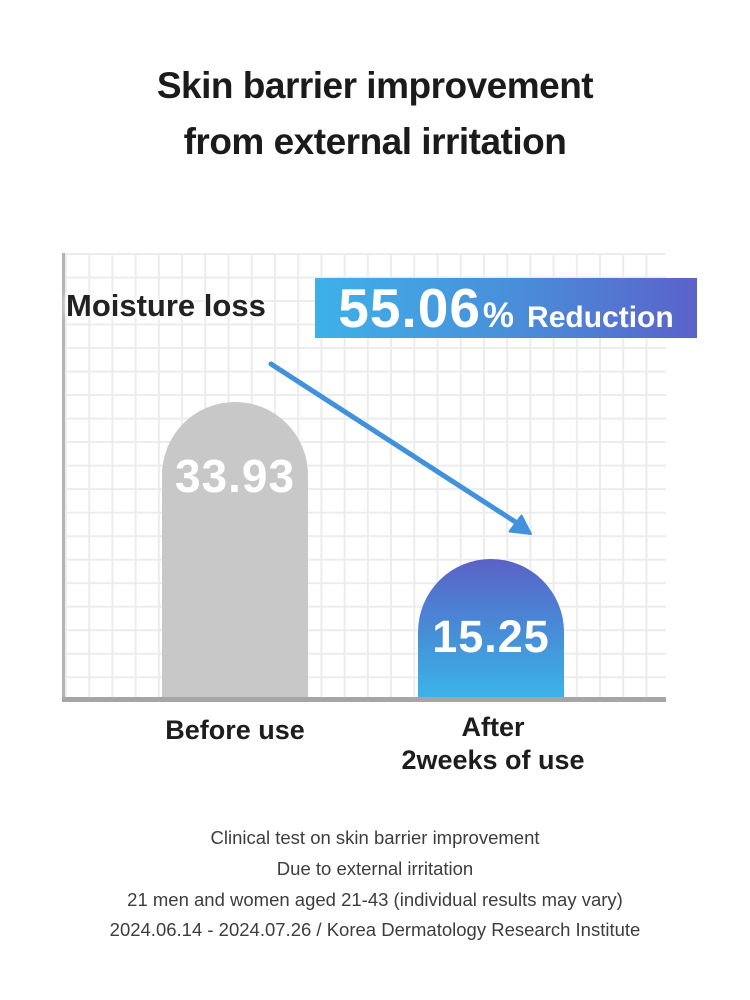 The height and width of the screenshot is (1000, 750). I want to click on axis-label-after-line1: After, so click(493, 727).